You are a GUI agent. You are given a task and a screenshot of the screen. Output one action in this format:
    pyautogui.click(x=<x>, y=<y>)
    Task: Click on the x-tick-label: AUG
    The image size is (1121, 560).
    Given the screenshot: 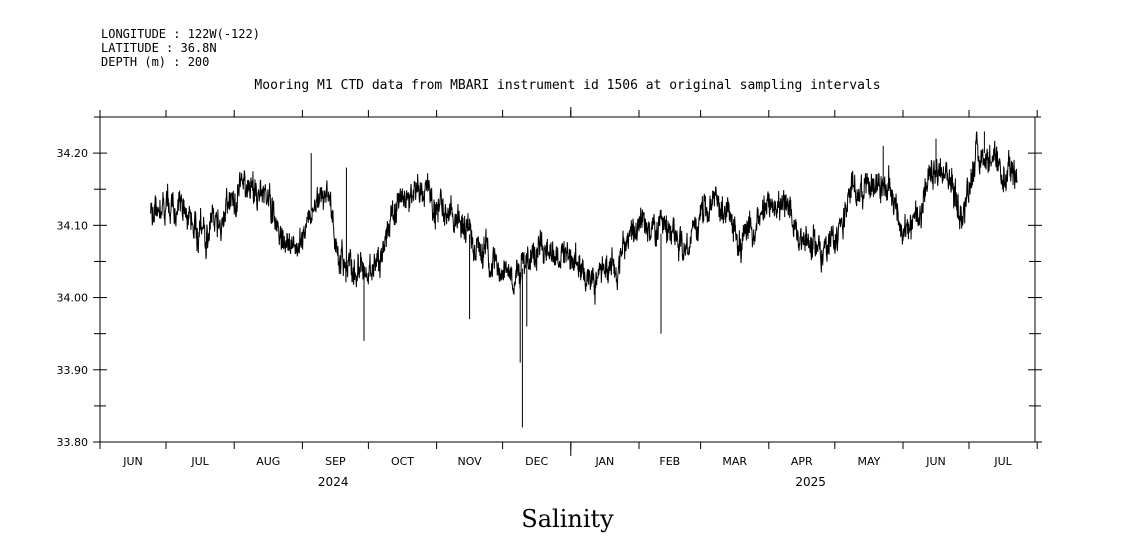 What is the action you would take?
    pyautogui.click(x=268, y=461)
    